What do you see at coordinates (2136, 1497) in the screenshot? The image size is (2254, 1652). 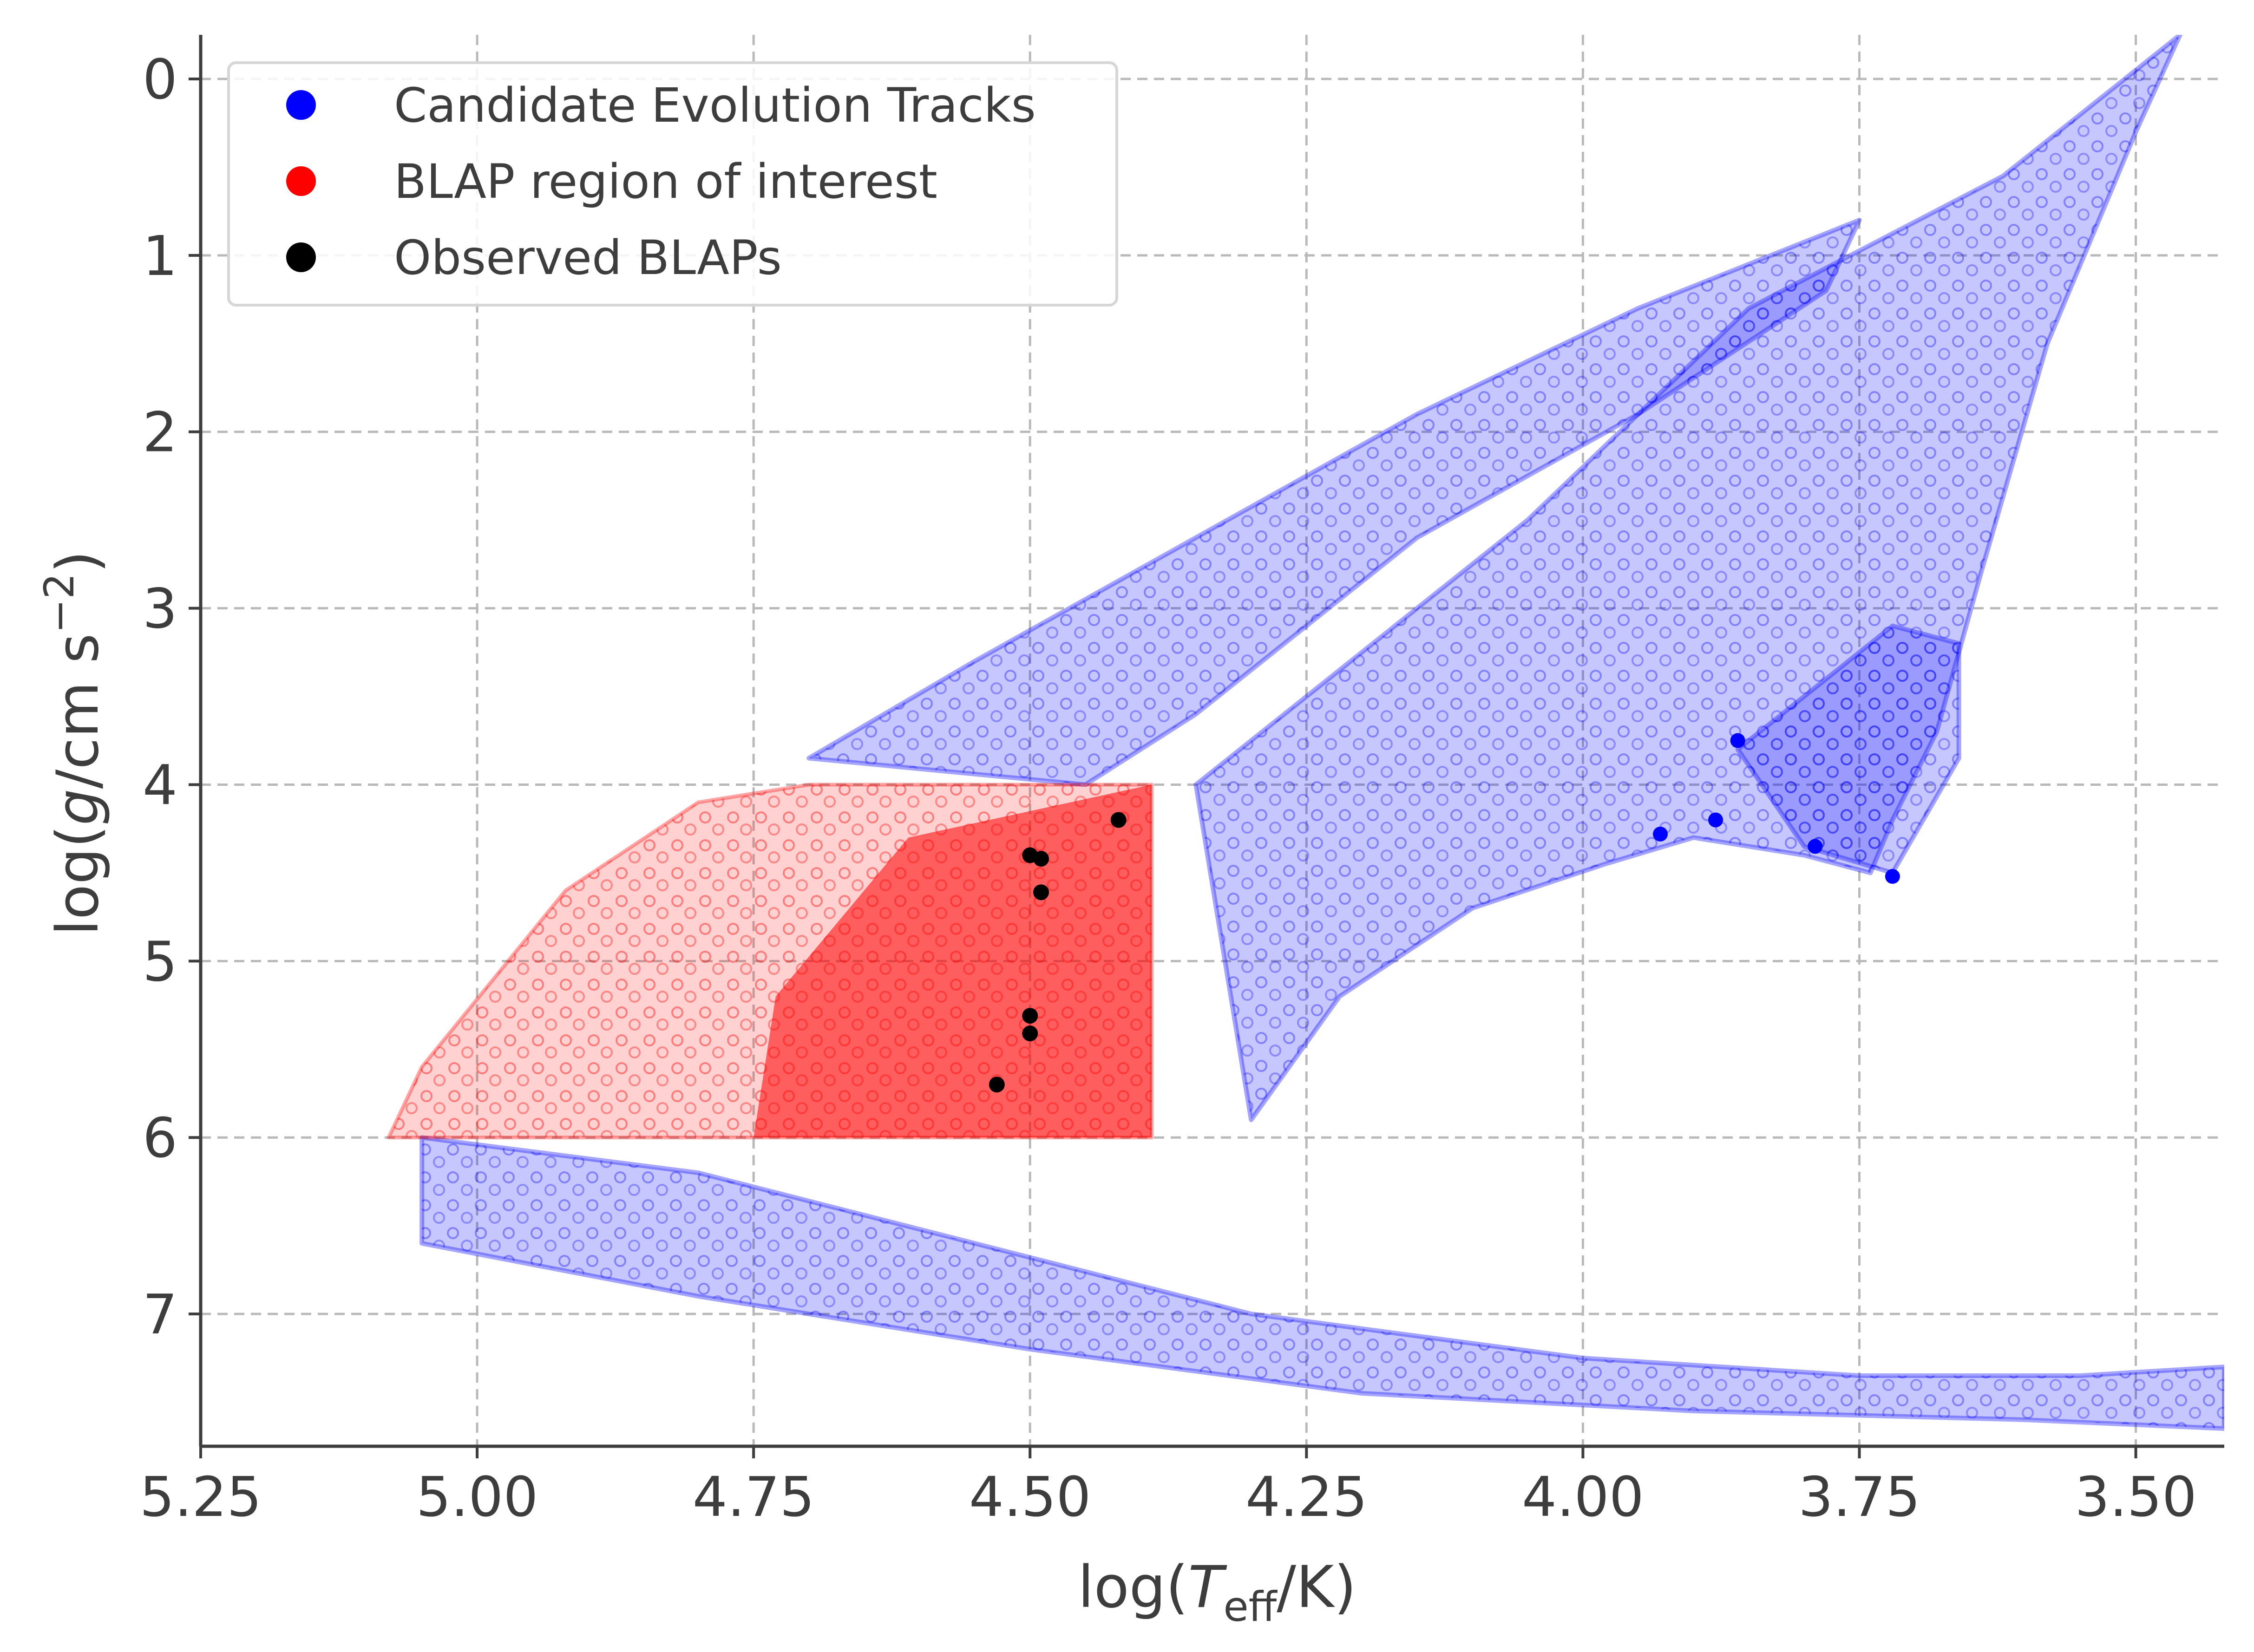 I see `x-tick-label: 3.50` at bounding box center [2136, 1497].